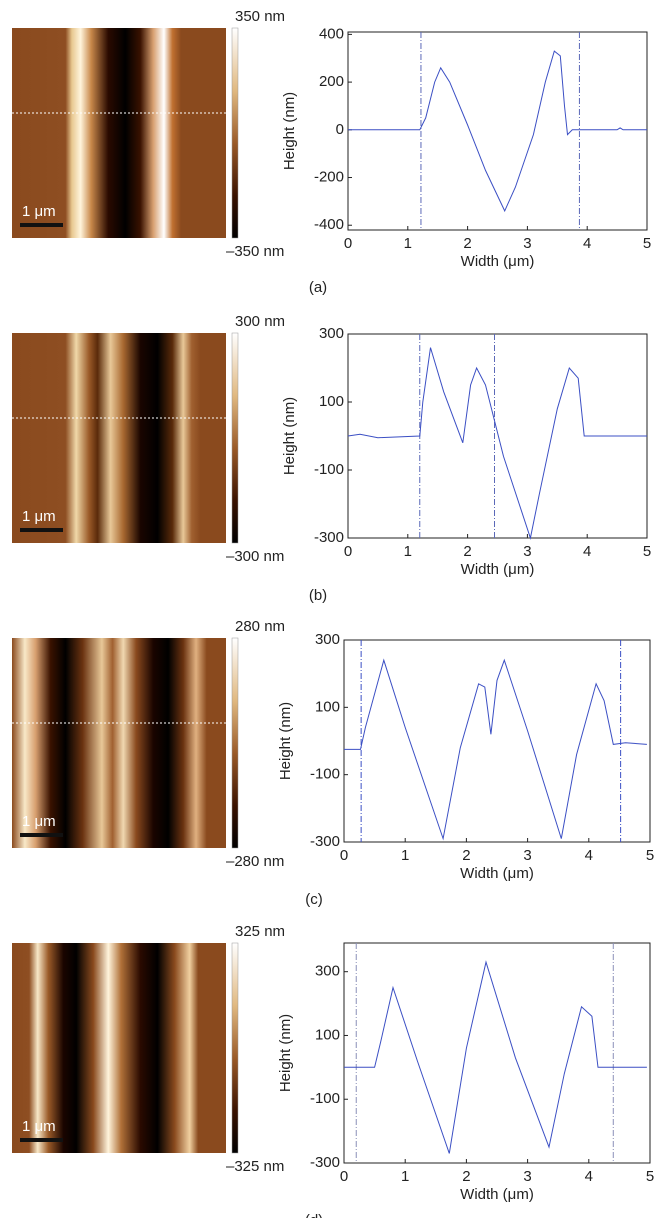 The image size is (666, 1223). I want to click on panel-label: (b), so click(318, 595).